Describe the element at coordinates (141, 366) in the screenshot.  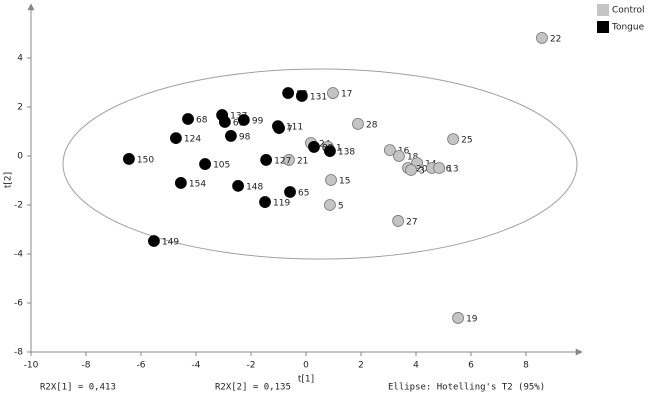
I see `x-tick-label: -6` at that location.